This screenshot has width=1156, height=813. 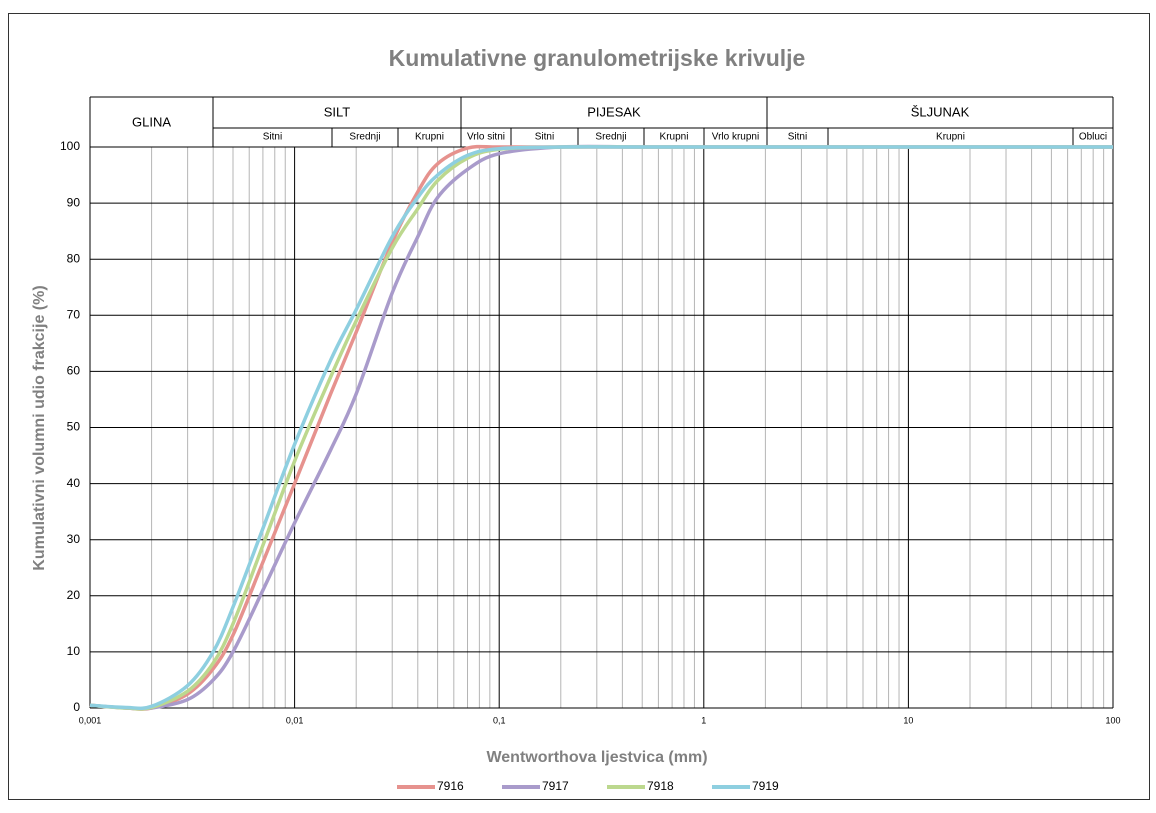 What do you see at coordinates (74, 202) in the screenshot?
I see `y-tick-label: 90` at bounding box center [74, 202].